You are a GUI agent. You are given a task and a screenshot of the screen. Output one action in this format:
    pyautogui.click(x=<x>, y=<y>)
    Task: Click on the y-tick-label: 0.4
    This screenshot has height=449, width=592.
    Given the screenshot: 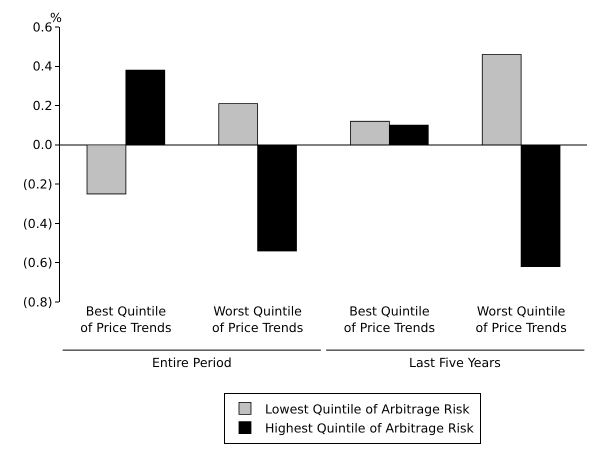 What is the action you would take?
    pyautogui.click(x=42, y=66)
    